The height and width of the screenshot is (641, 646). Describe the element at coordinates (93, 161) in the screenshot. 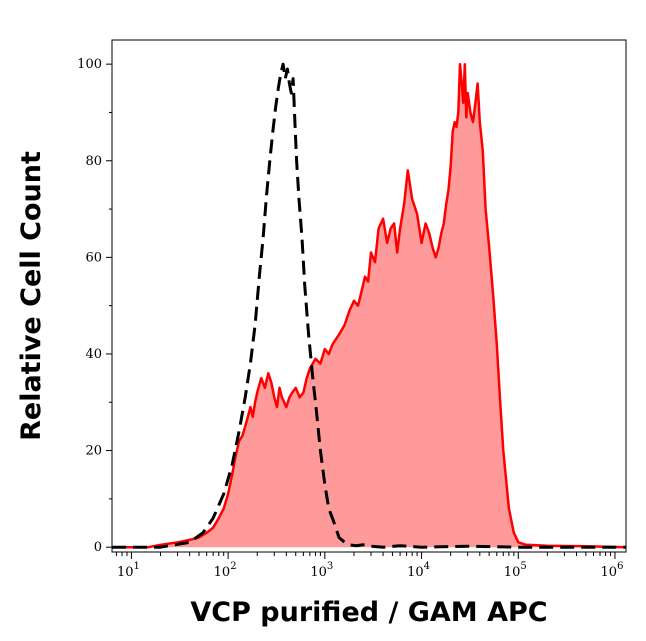

I see `y-tick-label: 80` at that location.